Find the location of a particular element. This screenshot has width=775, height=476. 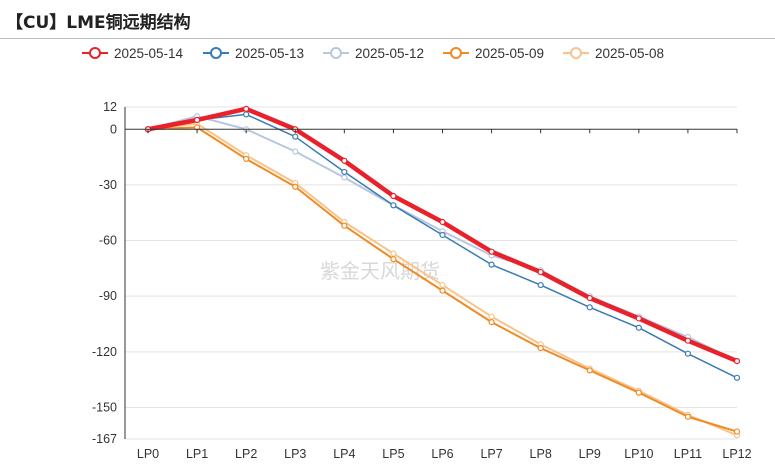

legend-item: 2025-05-09 is located at coordinates (493, 53).